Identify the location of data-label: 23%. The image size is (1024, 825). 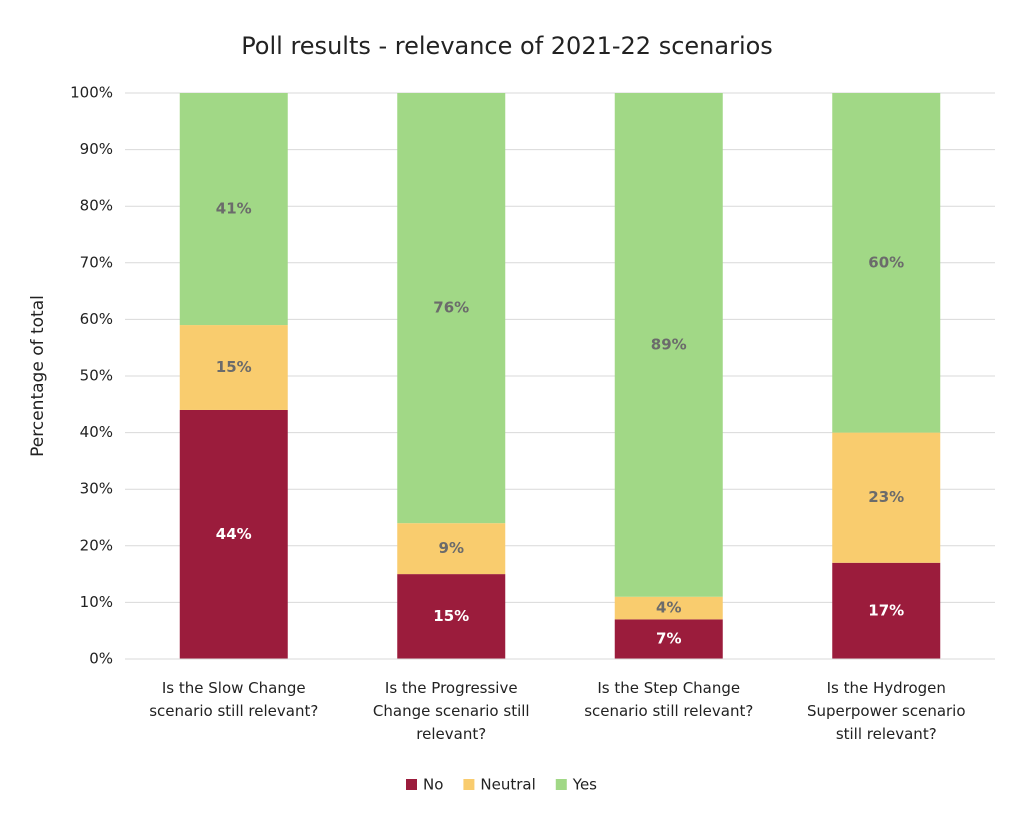
(886, 497).